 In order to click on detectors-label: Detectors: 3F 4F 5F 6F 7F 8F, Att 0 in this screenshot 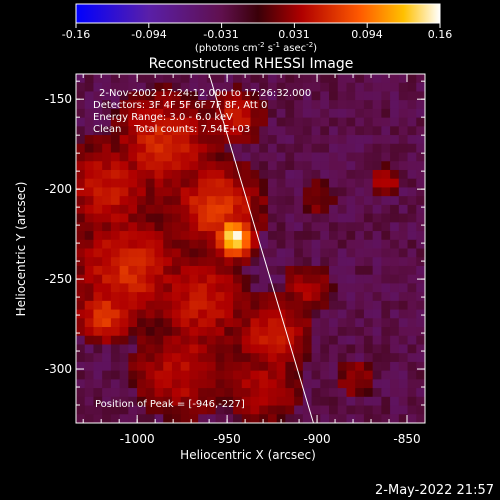, I will do `click(180, 105)`.